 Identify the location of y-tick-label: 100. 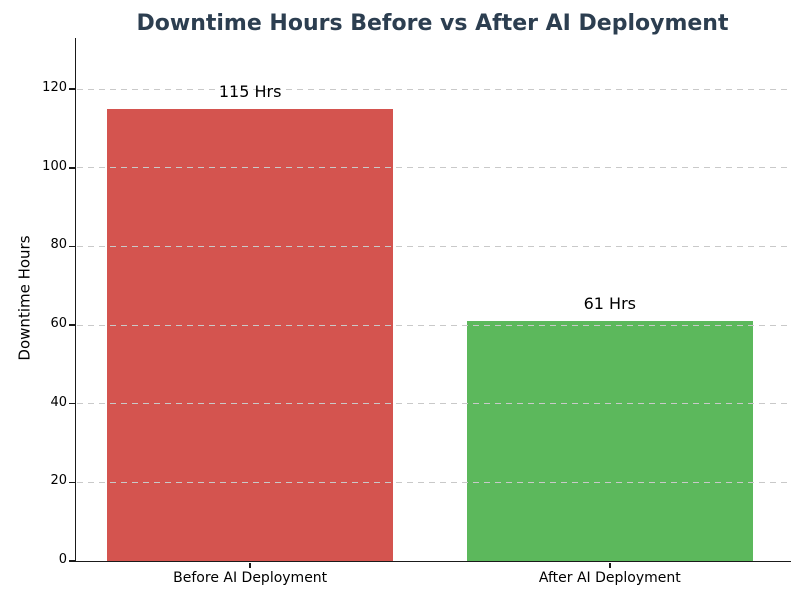
(54, 166).